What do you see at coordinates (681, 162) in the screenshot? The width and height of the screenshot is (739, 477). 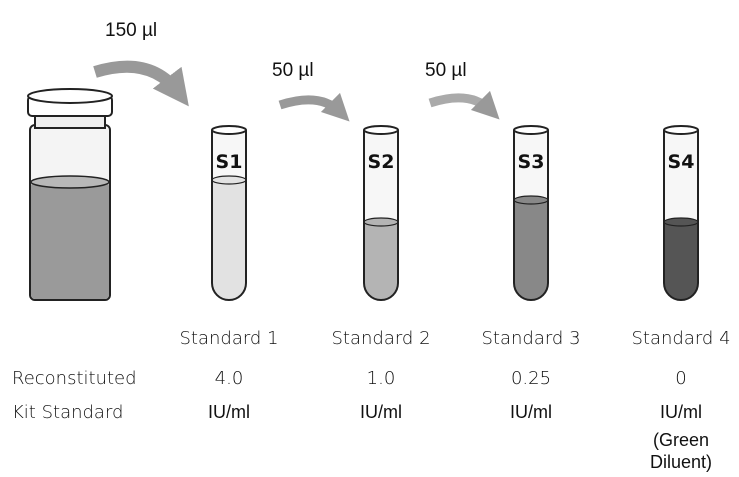 I see `tube-label: S4` at bounding box center [681, 162].